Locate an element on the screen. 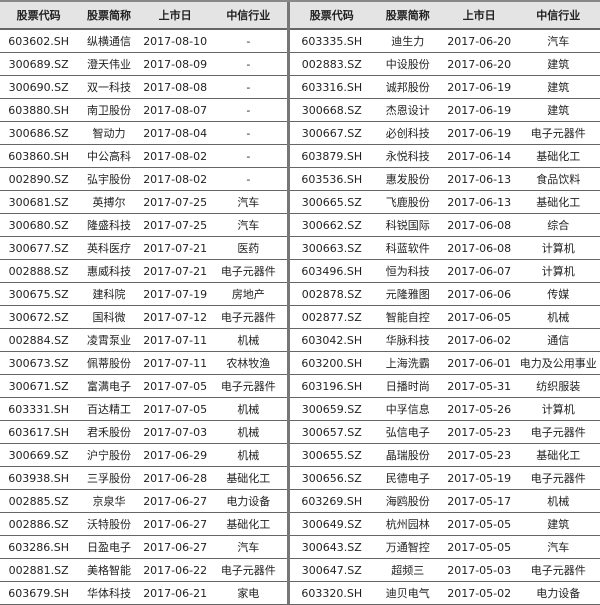 The height and width of the screenshot is (605, 600). cell-stock-code: 300673.SZ is located at coordinates (39, 363).